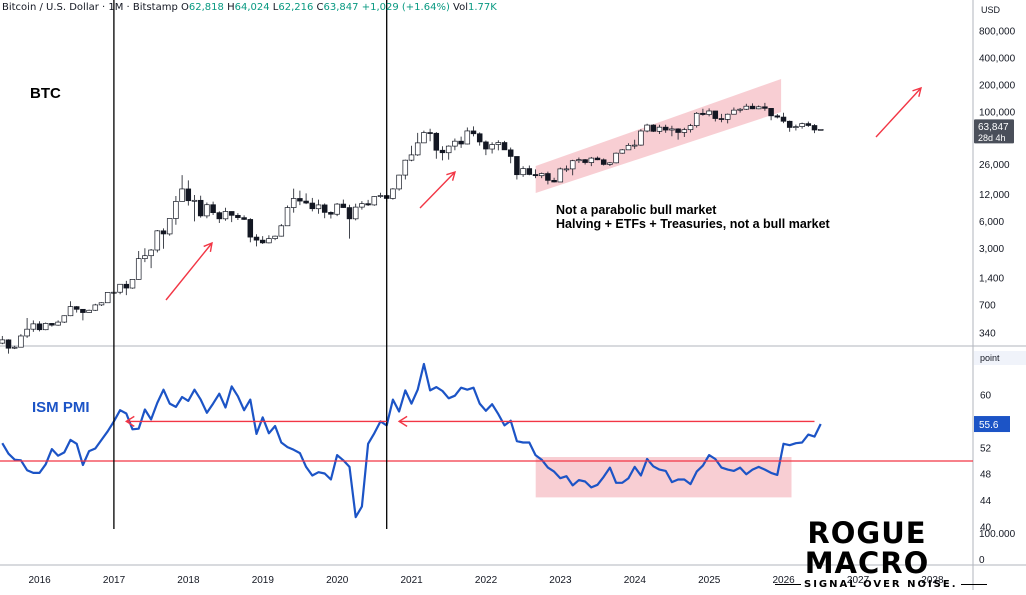 This screenshot has height=595, width=1026. Describe the element at coordinates (114, 580) in the screenshot. I see `time-tick-label: 2017` at that location.